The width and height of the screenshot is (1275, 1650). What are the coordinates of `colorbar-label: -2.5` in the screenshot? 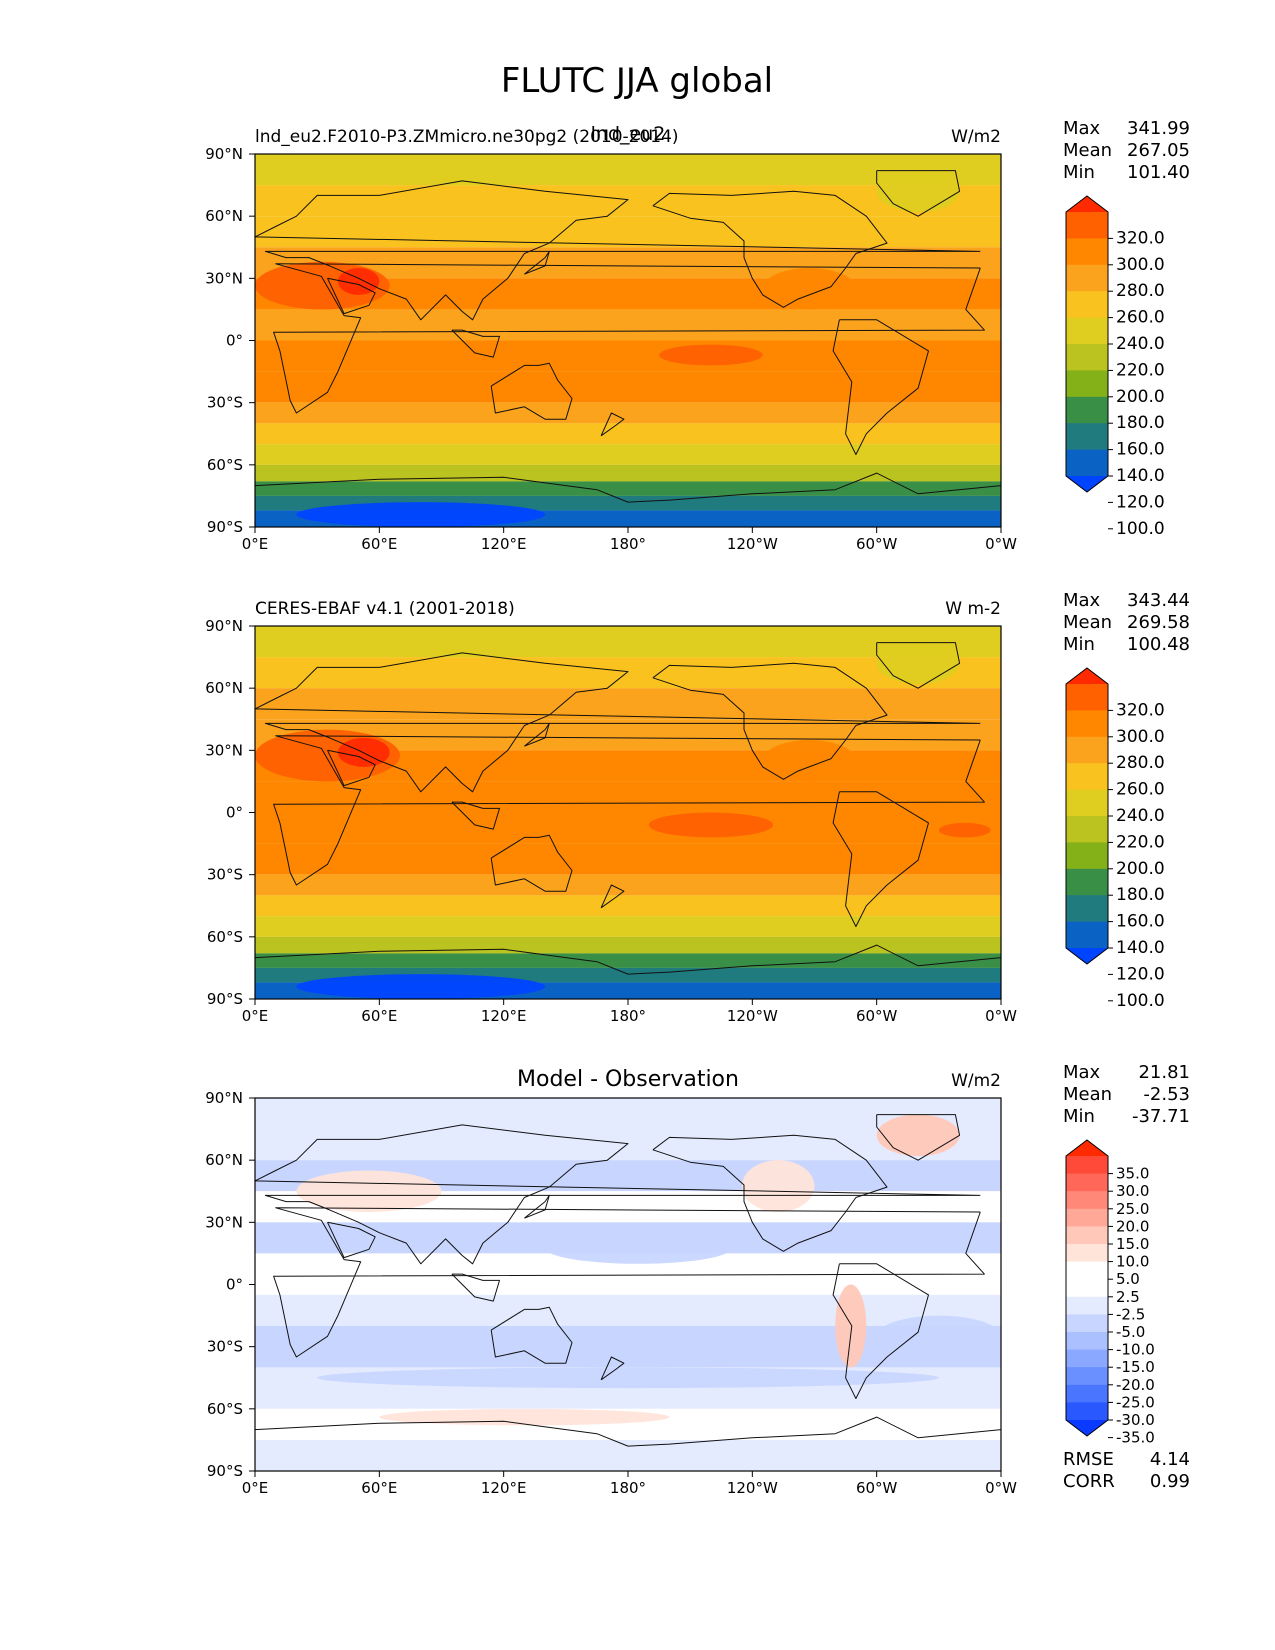 It's located at (1130, 1314).